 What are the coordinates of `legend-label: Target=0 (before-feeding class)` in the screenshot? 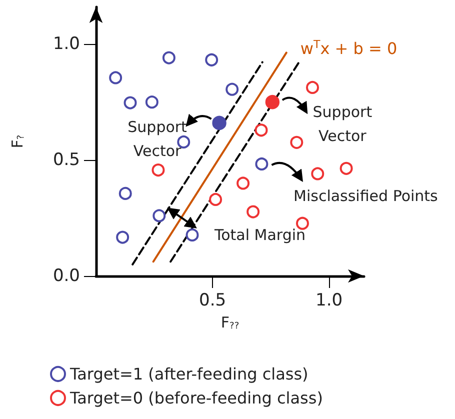 It's located at (196, 398).